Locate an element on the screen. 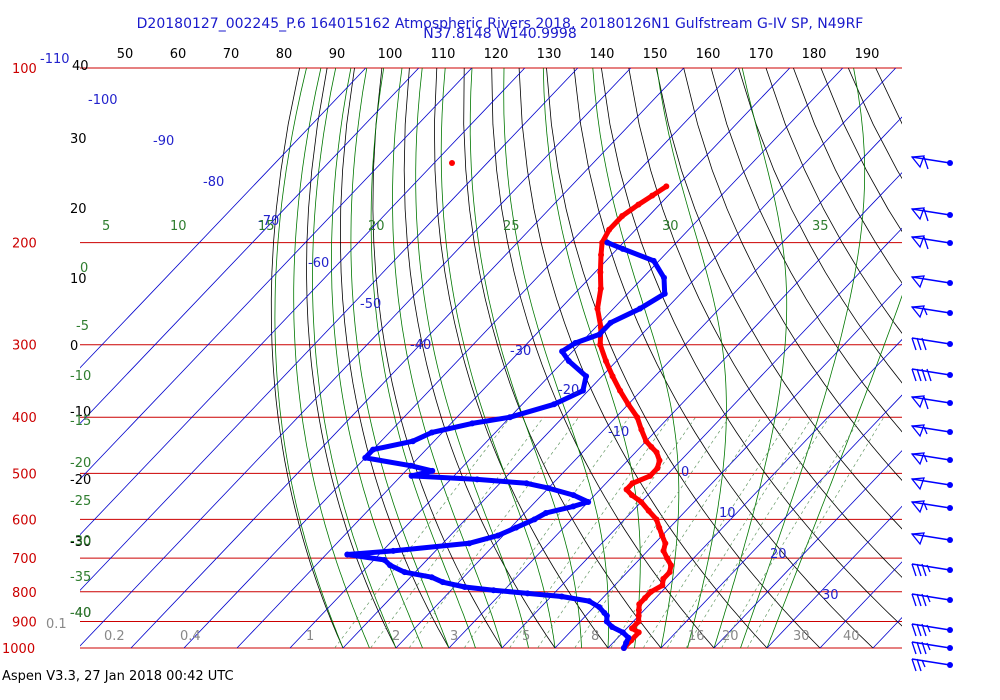 This screenshot has height=700, width=1000. theta-e-label: -20 is located at coordinates (80, 463).